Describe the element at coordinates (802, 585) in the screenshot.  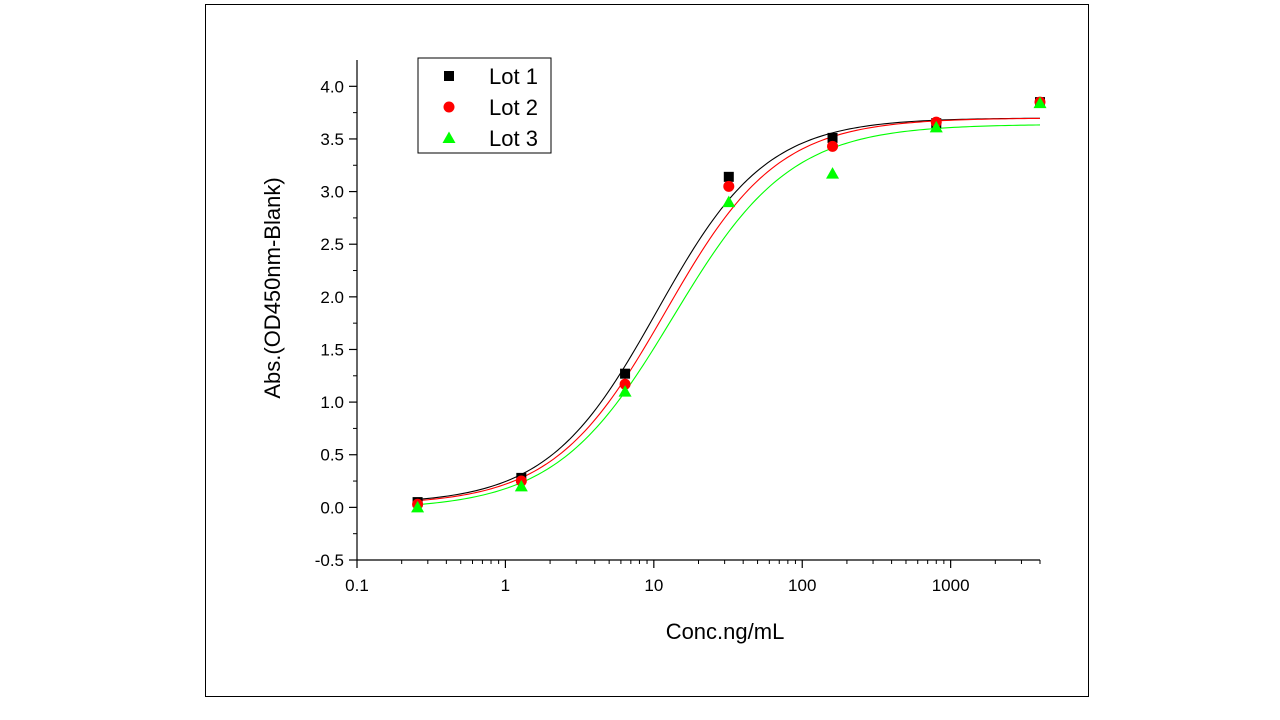
I see `x-tick-label: 100` at that location.